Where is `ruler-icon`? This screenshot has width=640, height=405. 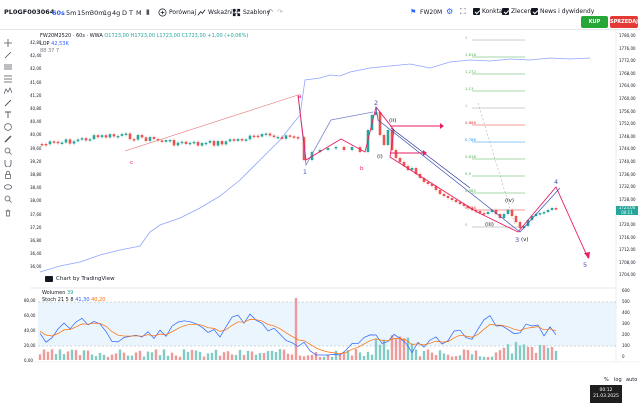
ruler-icon is located at coordinates (8, 135).